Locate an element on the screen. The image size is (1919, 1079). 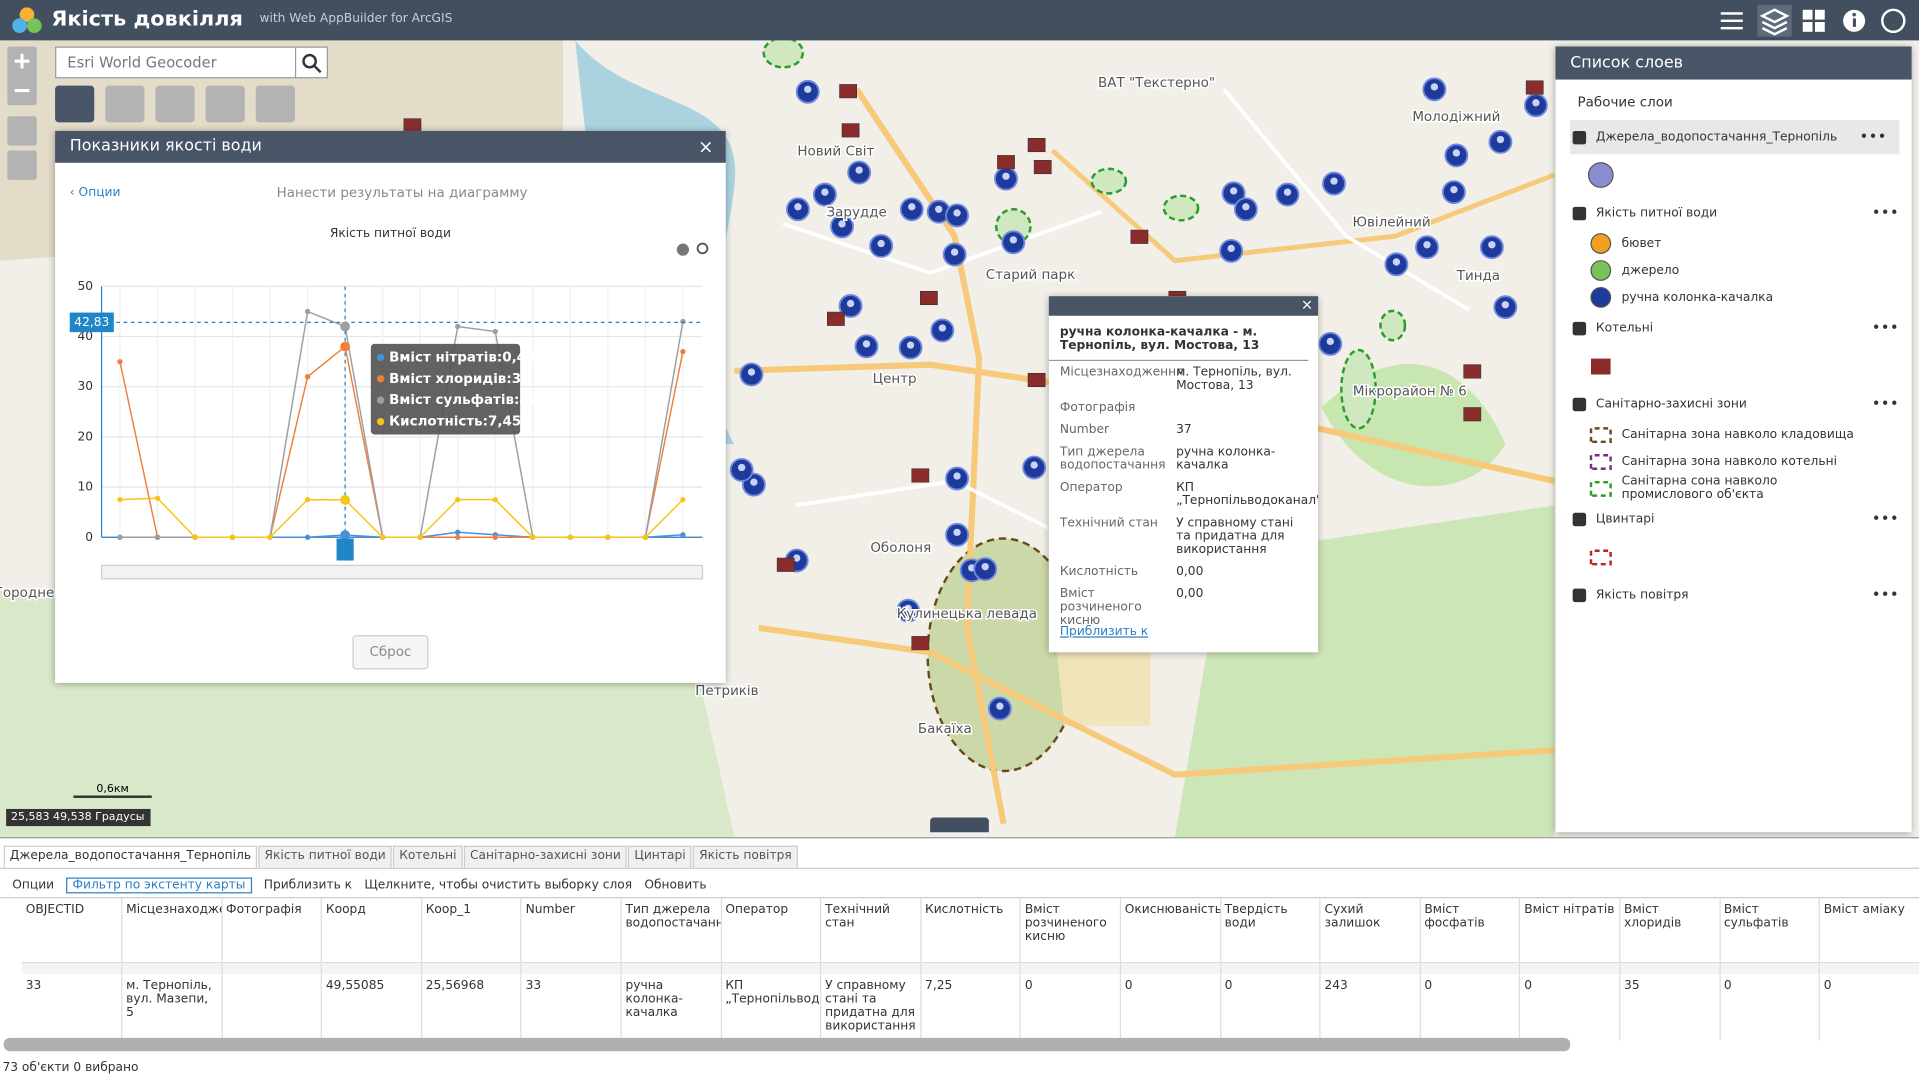
zoom-icon is located at coordinates (702, 248).